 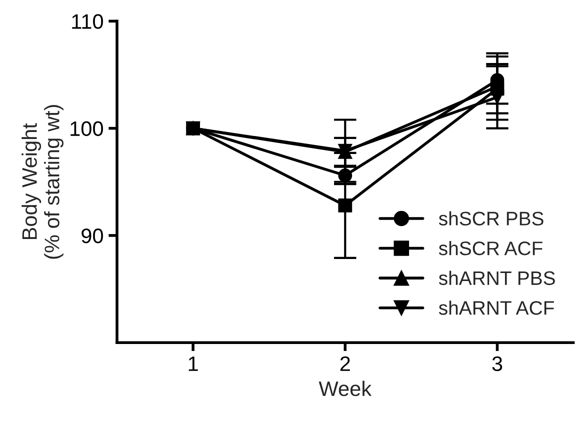 I want to click on y-tick-label: 110, so click(x=87, y=21).